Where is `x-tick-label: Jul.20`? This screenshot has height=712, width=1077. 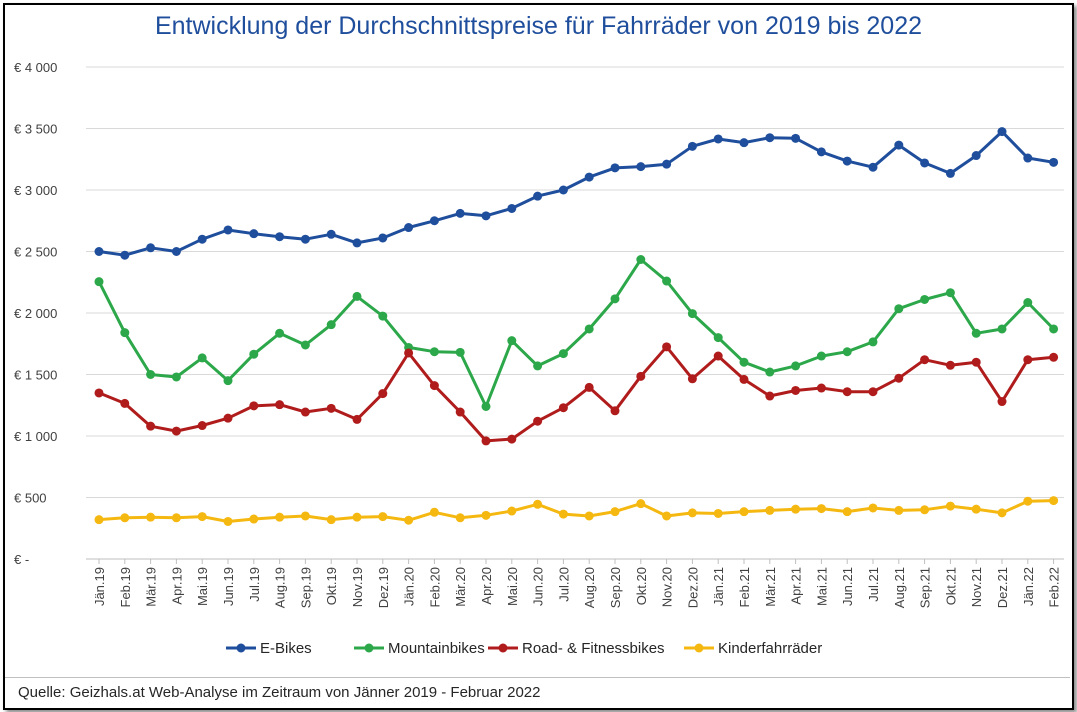 x-tick-label: Jul.20 is located at coordinates (563, 584).